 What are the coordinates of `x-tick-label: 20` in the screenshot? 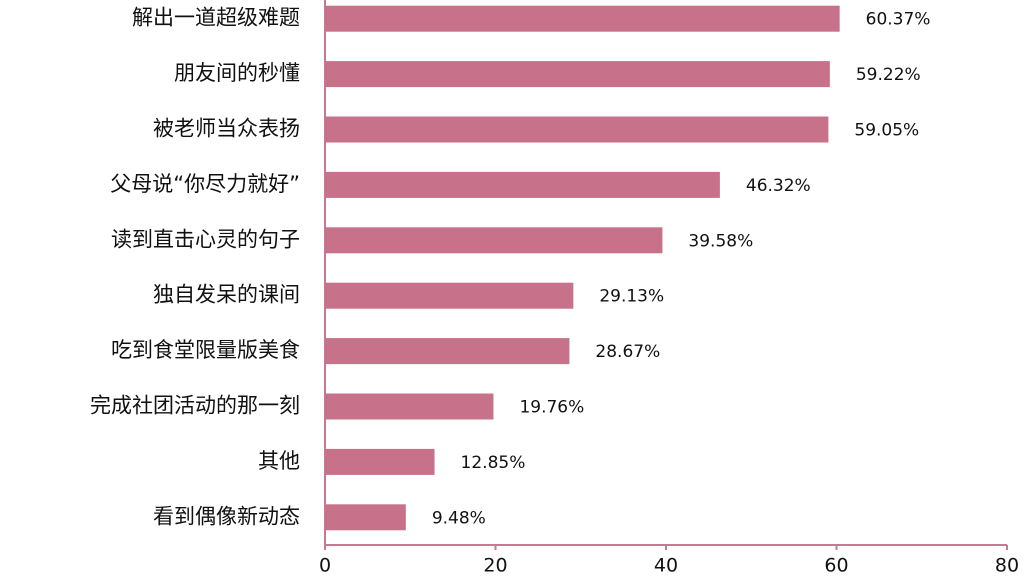 It's located at (495, 565).